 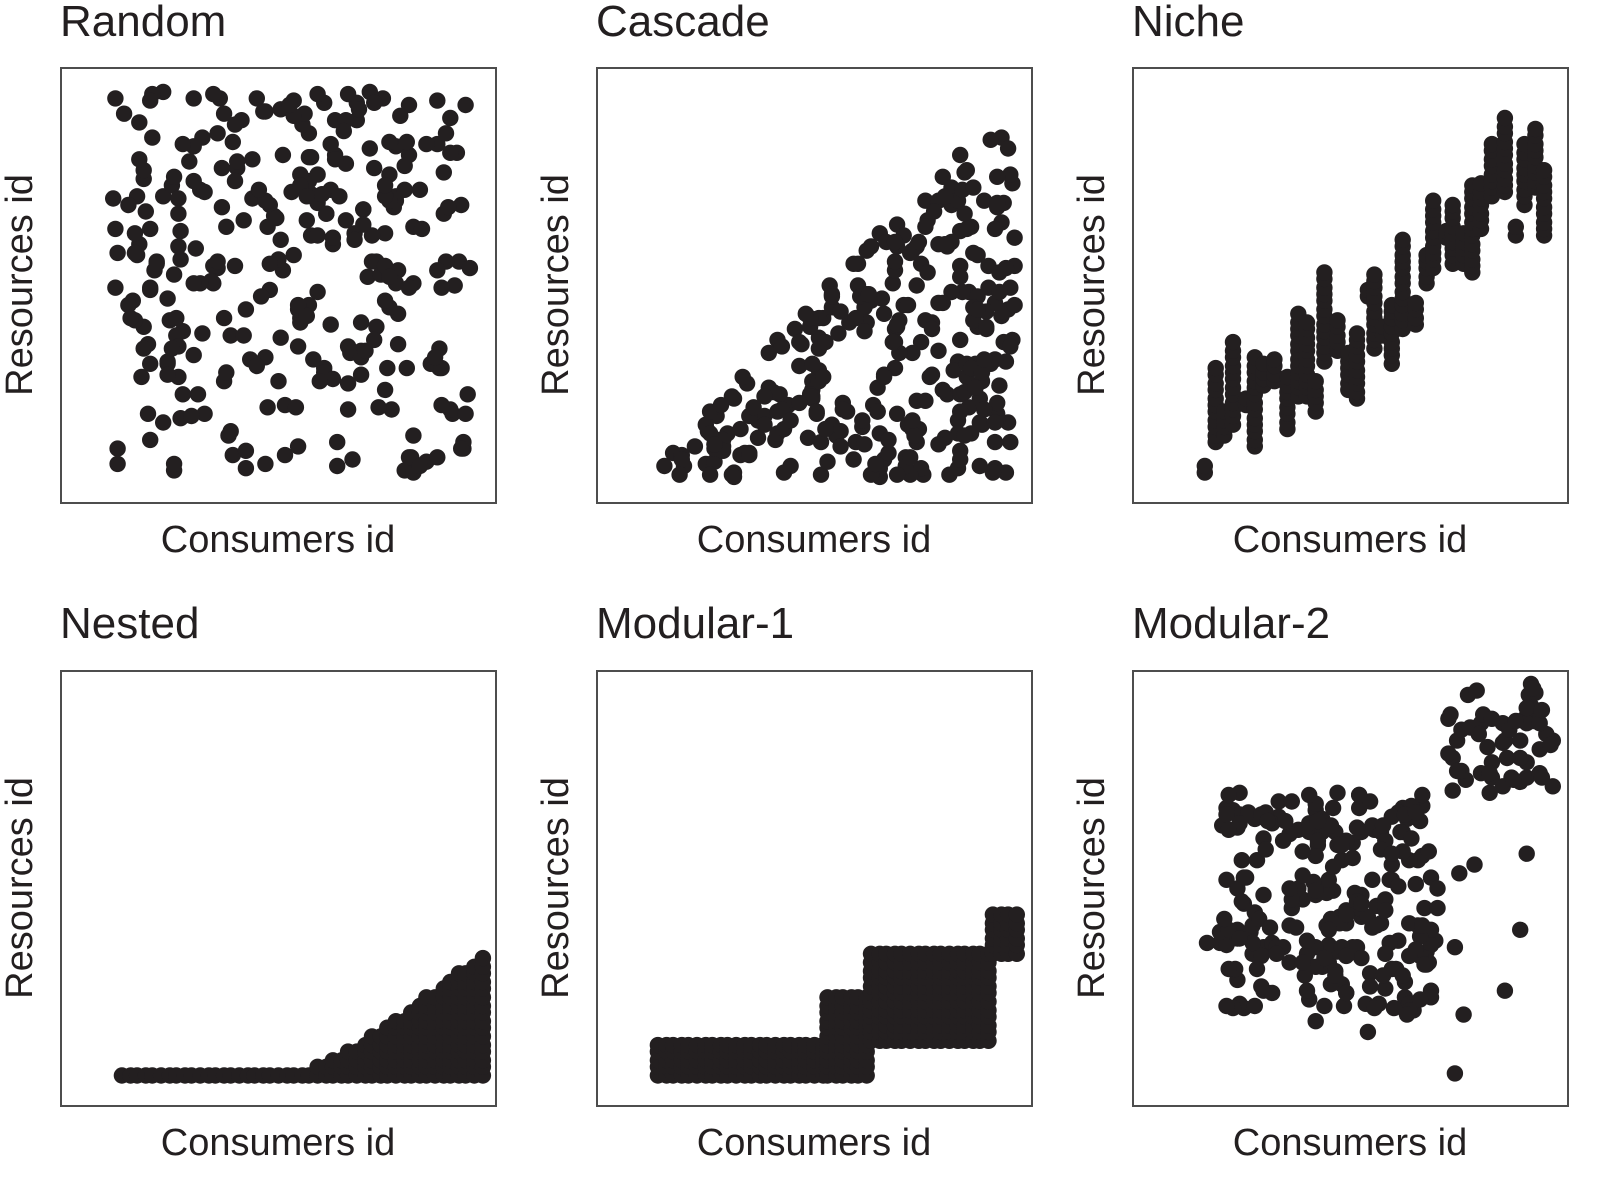 What do you see at coordinates (683, 23) in the screenshot?
I see `panel-title: Cascade` at bounding box center [683, 23].